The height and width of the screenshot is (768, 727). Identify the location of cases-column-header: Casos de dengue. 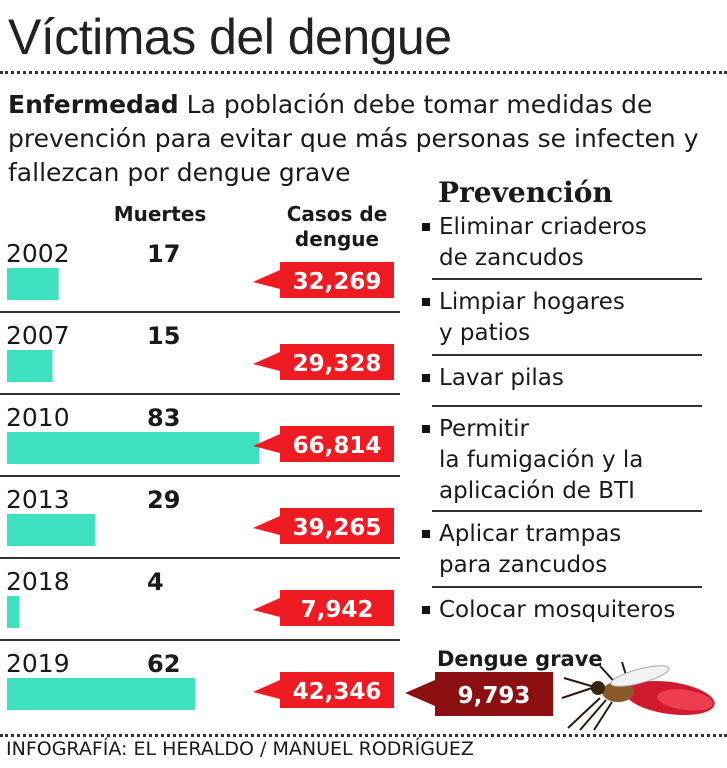
(337, 227).